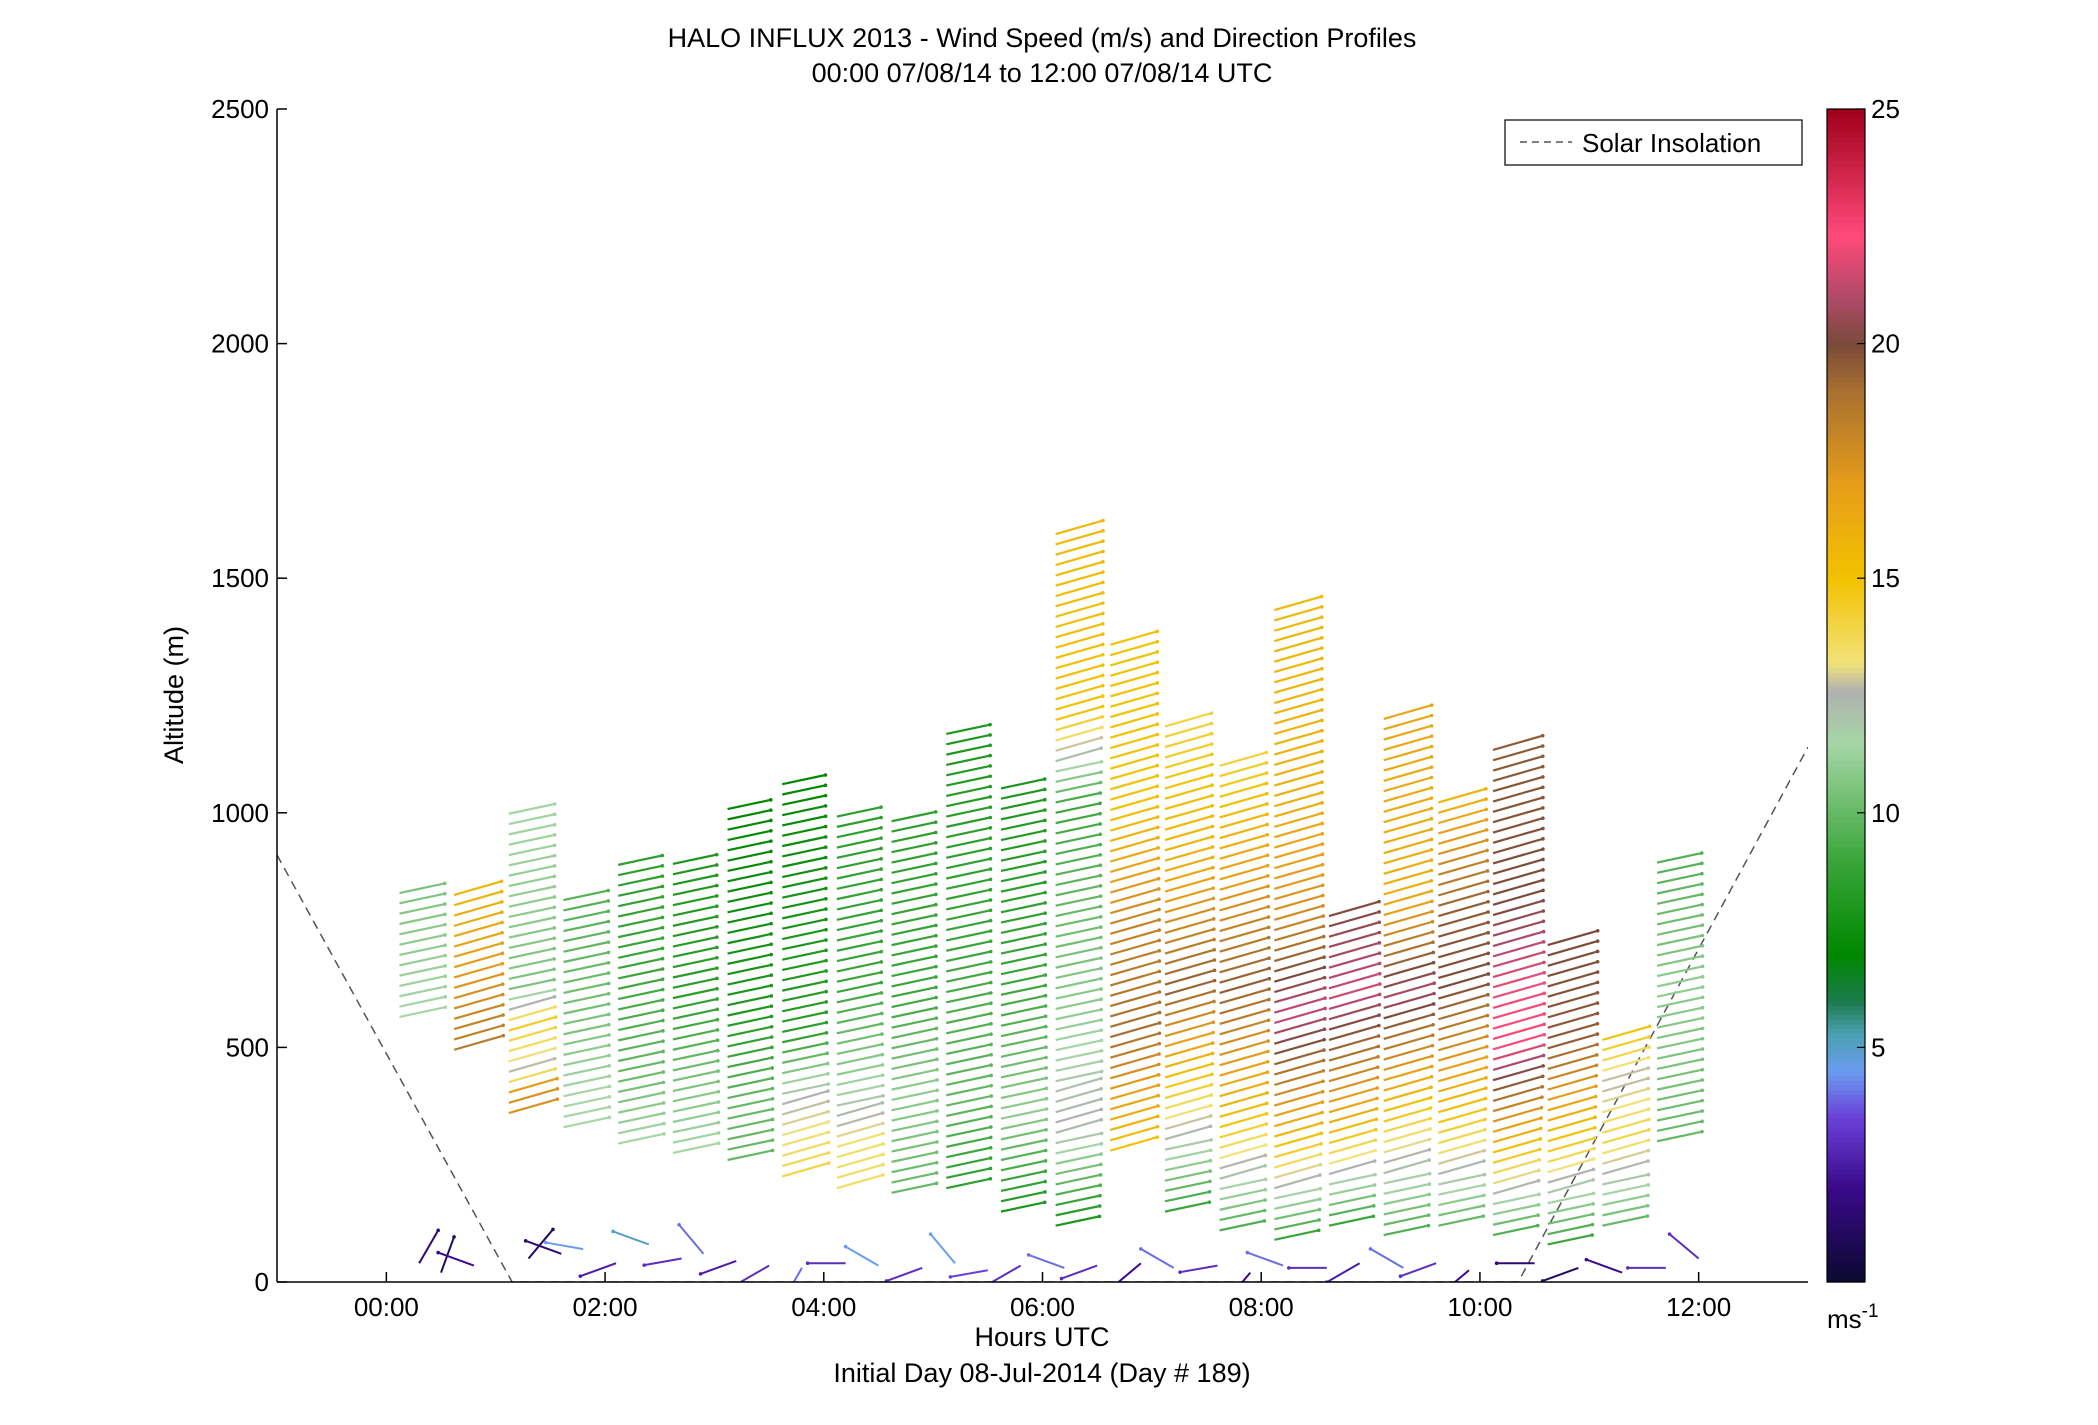  Describe the element at coordinates (240, 109) in the screenshot. I see `y-tick-label: 2500` at that location.